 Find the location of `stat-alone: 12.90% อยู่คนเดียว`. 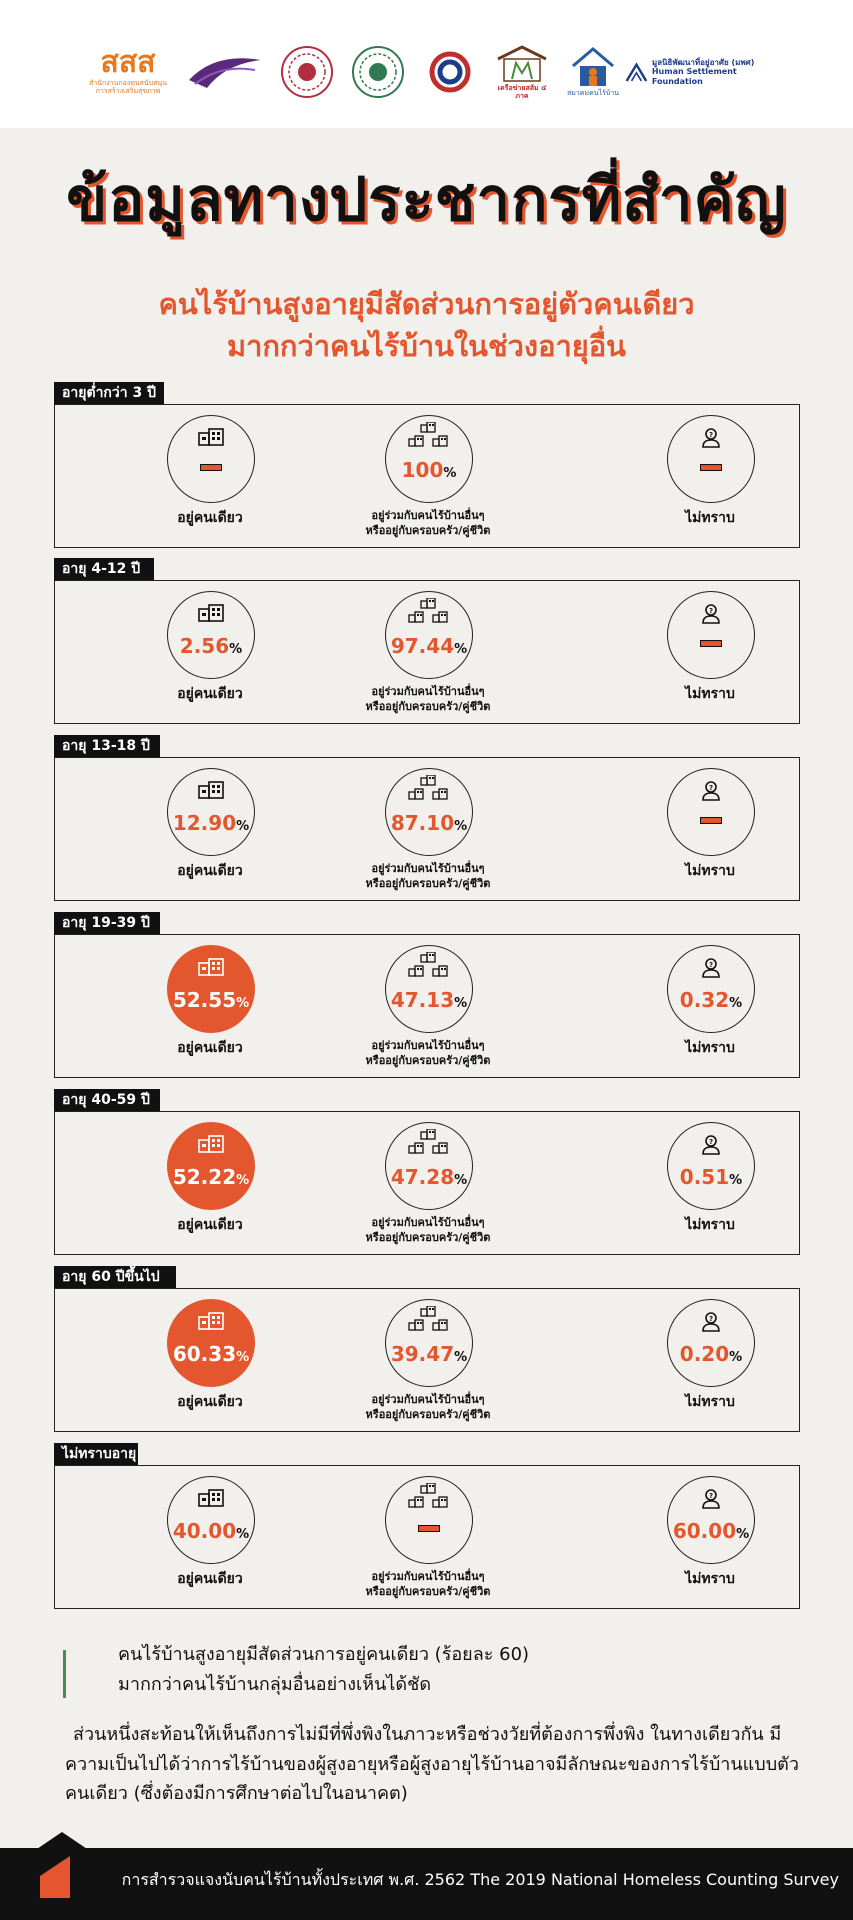

stat-alone: 12.90% อยู่คนเดียว is located at coordinates (210, 831).